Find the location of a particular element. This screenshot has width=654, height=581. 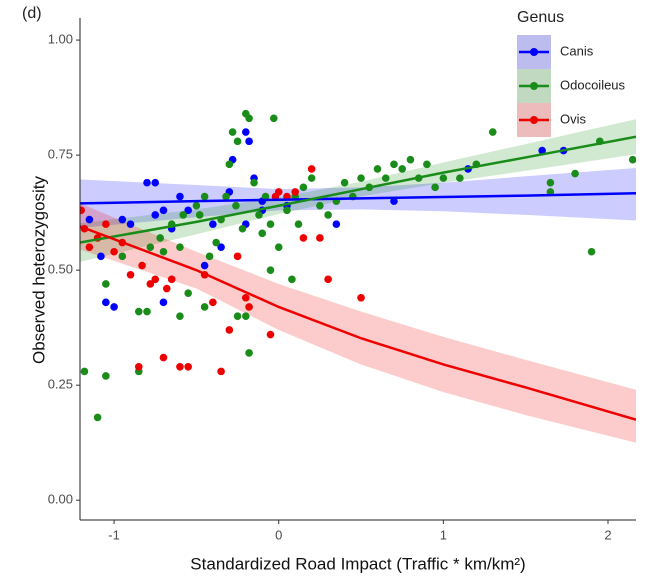

x-tick-label: 0 is located at coordinates (278, 534).